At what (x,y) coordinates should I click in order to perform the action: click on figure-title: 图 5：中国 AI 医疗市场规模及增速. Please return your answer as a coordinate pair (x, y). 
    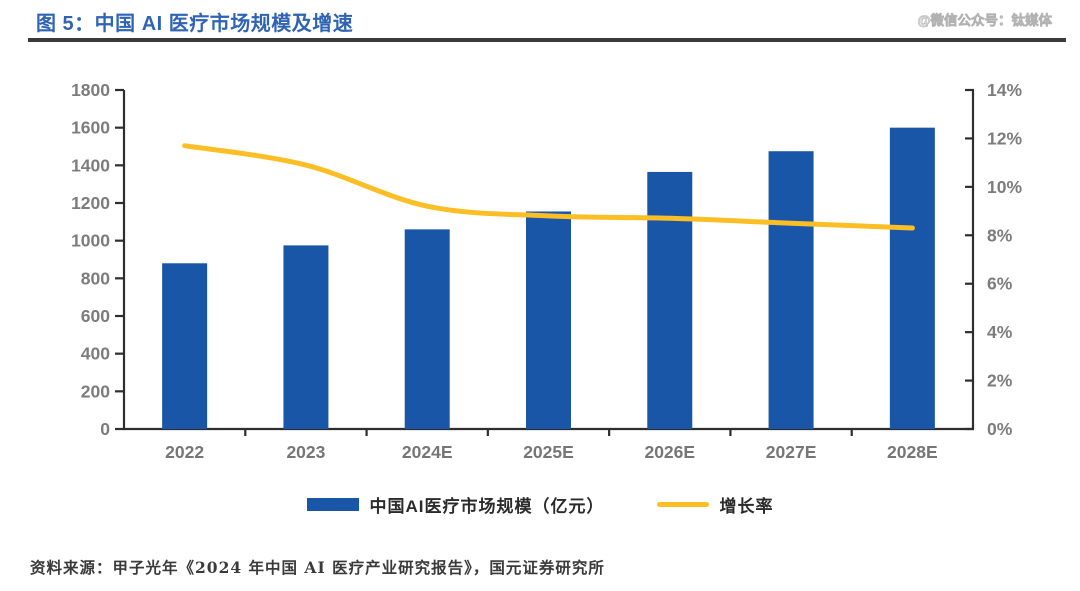
    Looking at the image, I should click on (195, 24).